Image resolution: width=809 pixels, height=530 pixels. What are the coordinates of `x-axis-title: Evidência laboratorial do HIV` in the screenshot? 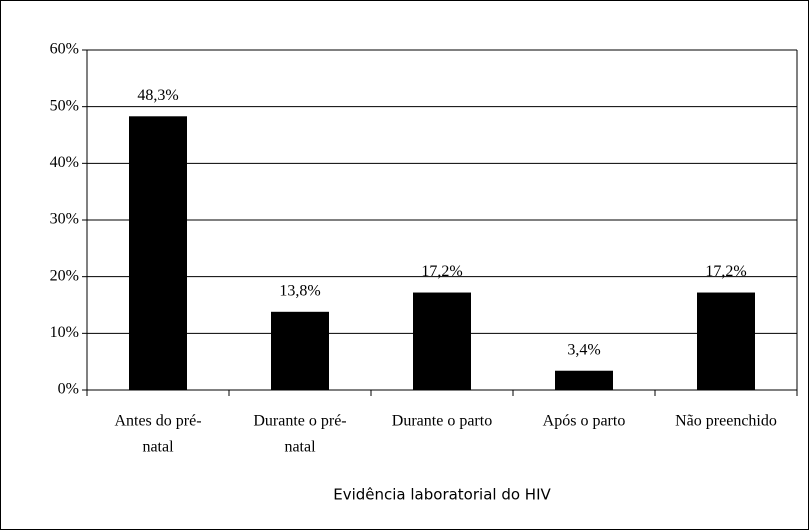 It's located at (442, 495).